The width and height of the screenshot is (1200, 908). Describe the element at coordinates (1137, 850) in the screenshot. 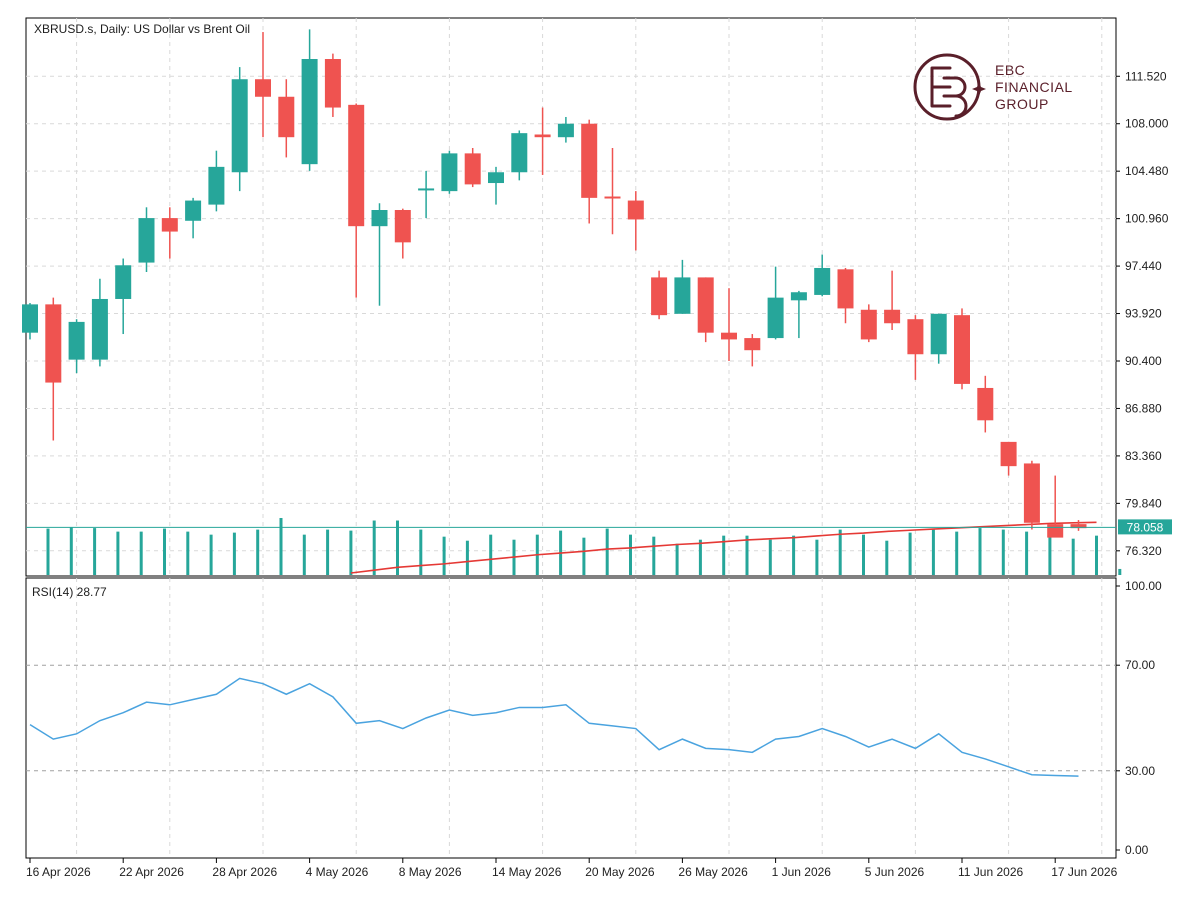

I see `rsi-tick-label: 0.00` at that location.